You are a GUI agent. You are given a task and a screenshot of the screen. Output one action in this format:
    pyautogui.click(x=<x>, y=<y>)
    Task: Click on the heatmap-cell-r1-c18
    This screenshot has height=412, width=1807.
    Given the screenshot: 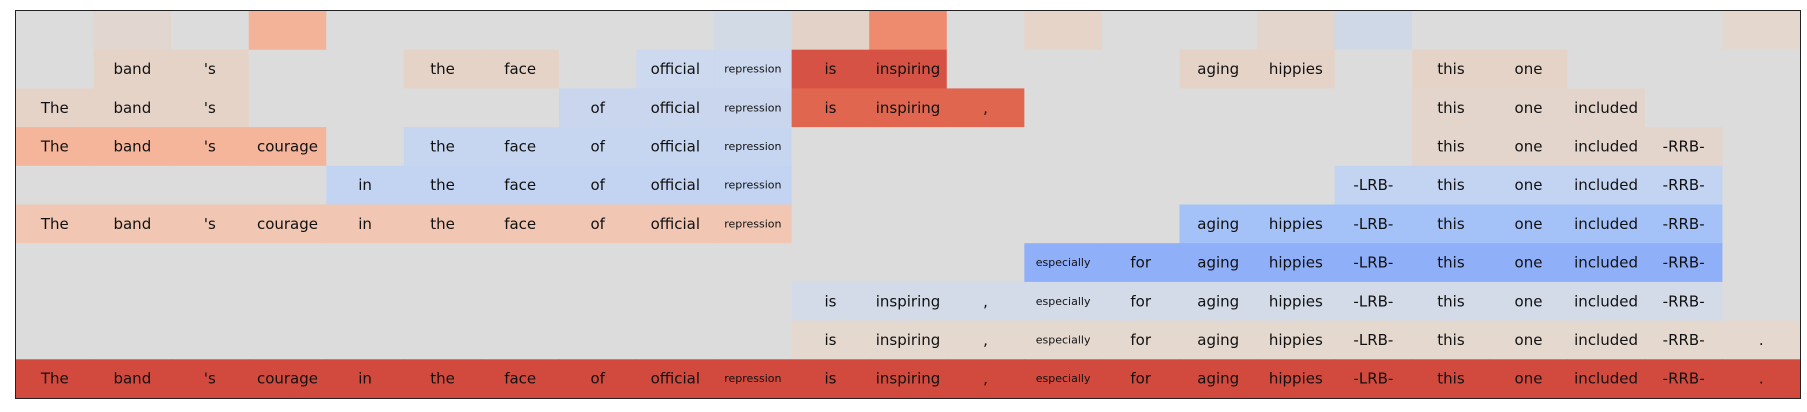 What is the action you would take?
    pyautogui.click(x=1451, y=69)
    